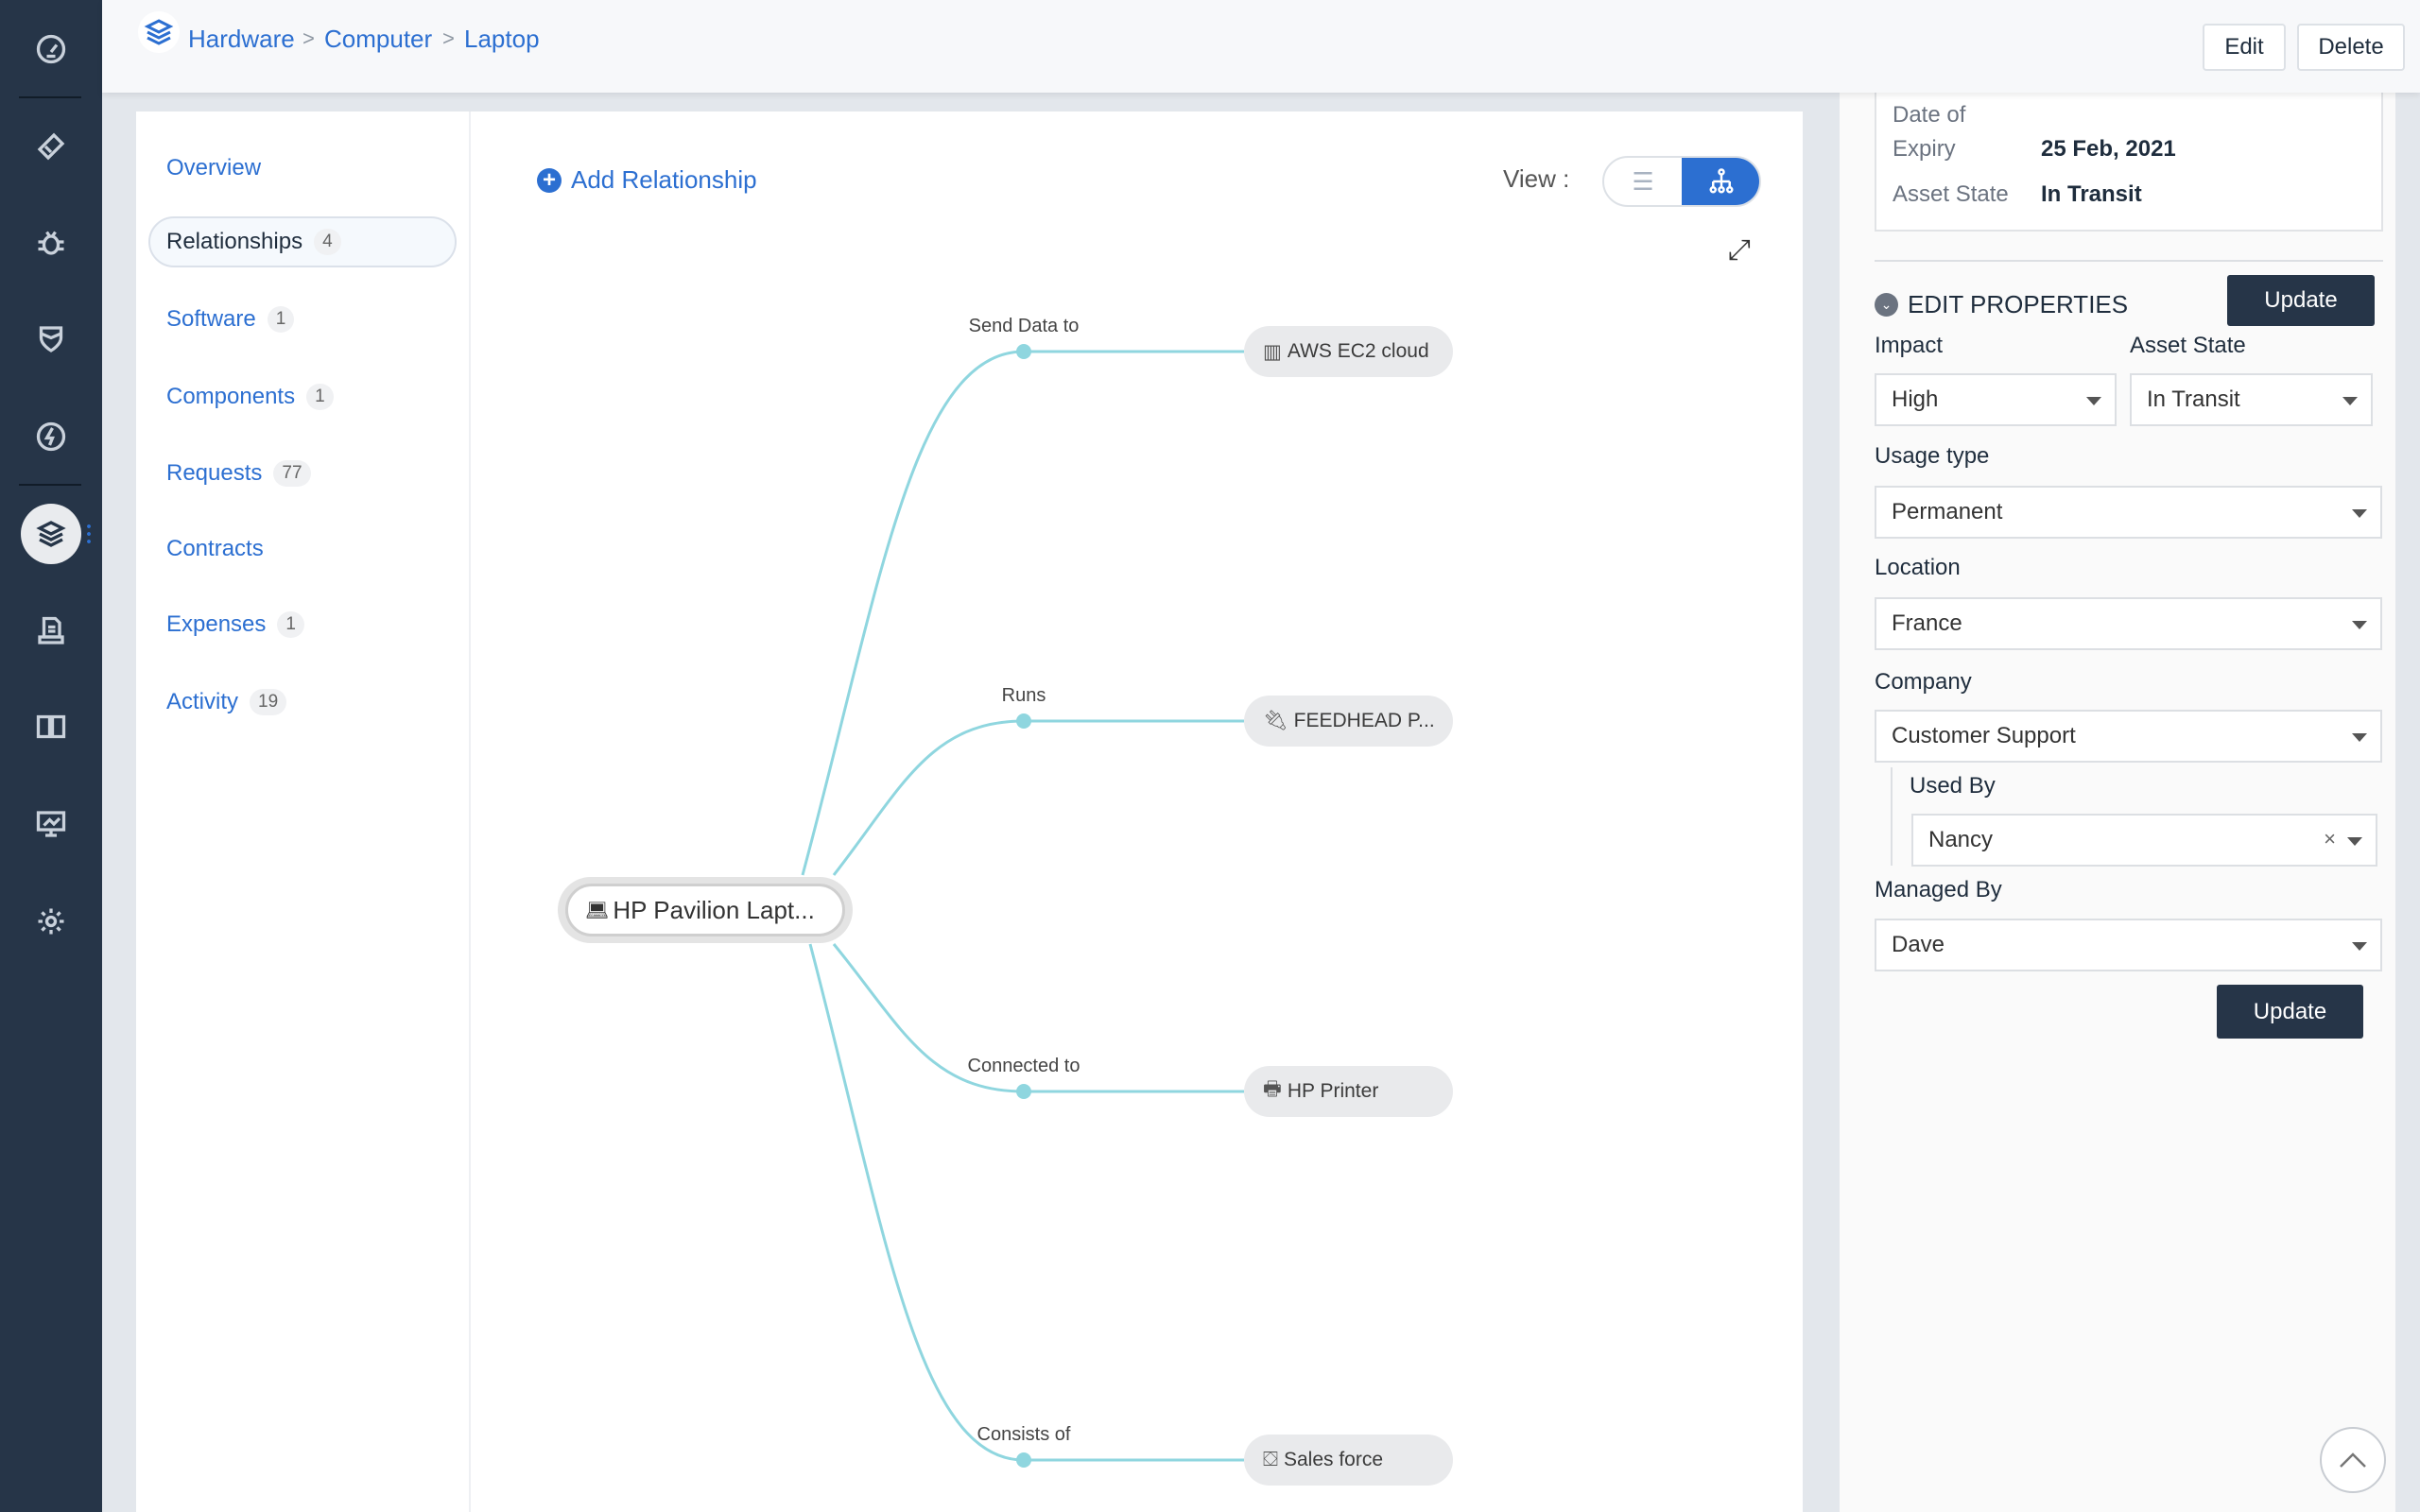 This screenshot has height=1512, width=2420. Describe the element at coordinates (51, 921) in the screenshot. I see `settings-gear-icon` at that location.